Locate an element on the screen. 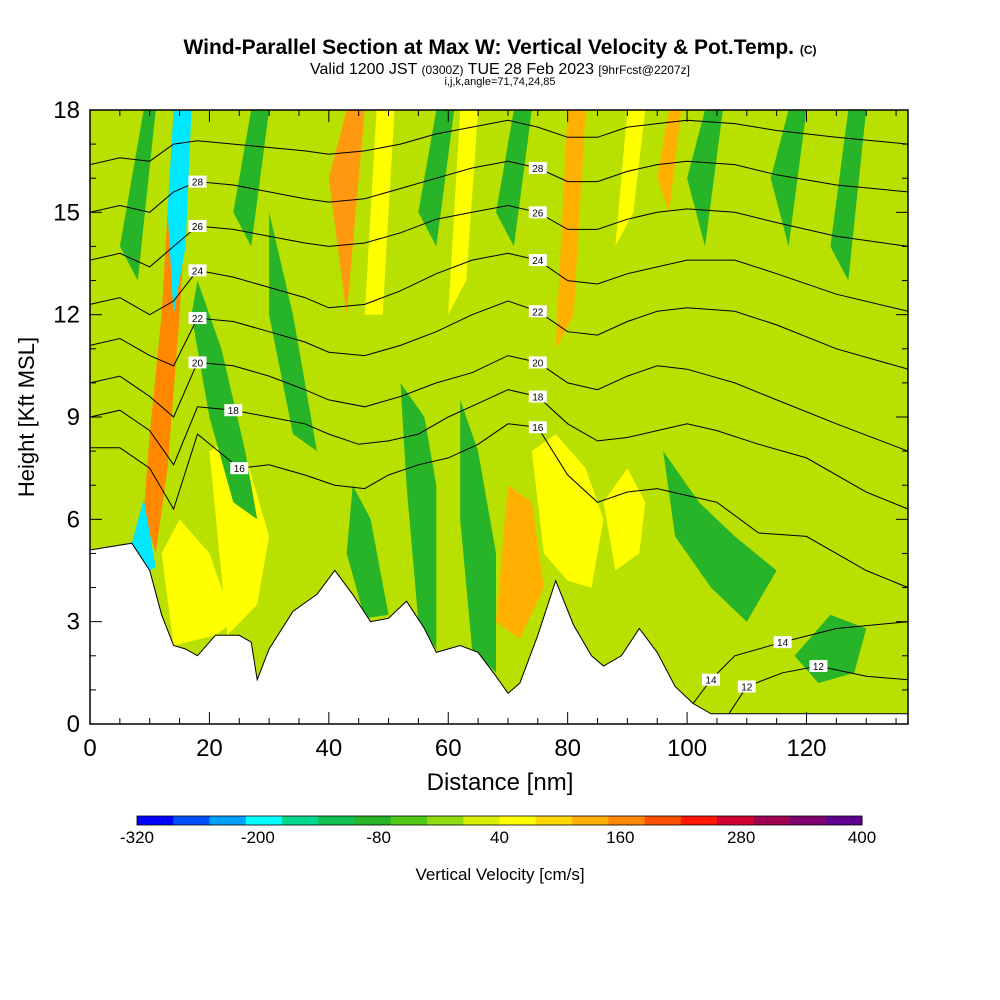 This screenshot has height=1000, width=1000. x-tick-label: 0 is located at coordinates (89, 748).